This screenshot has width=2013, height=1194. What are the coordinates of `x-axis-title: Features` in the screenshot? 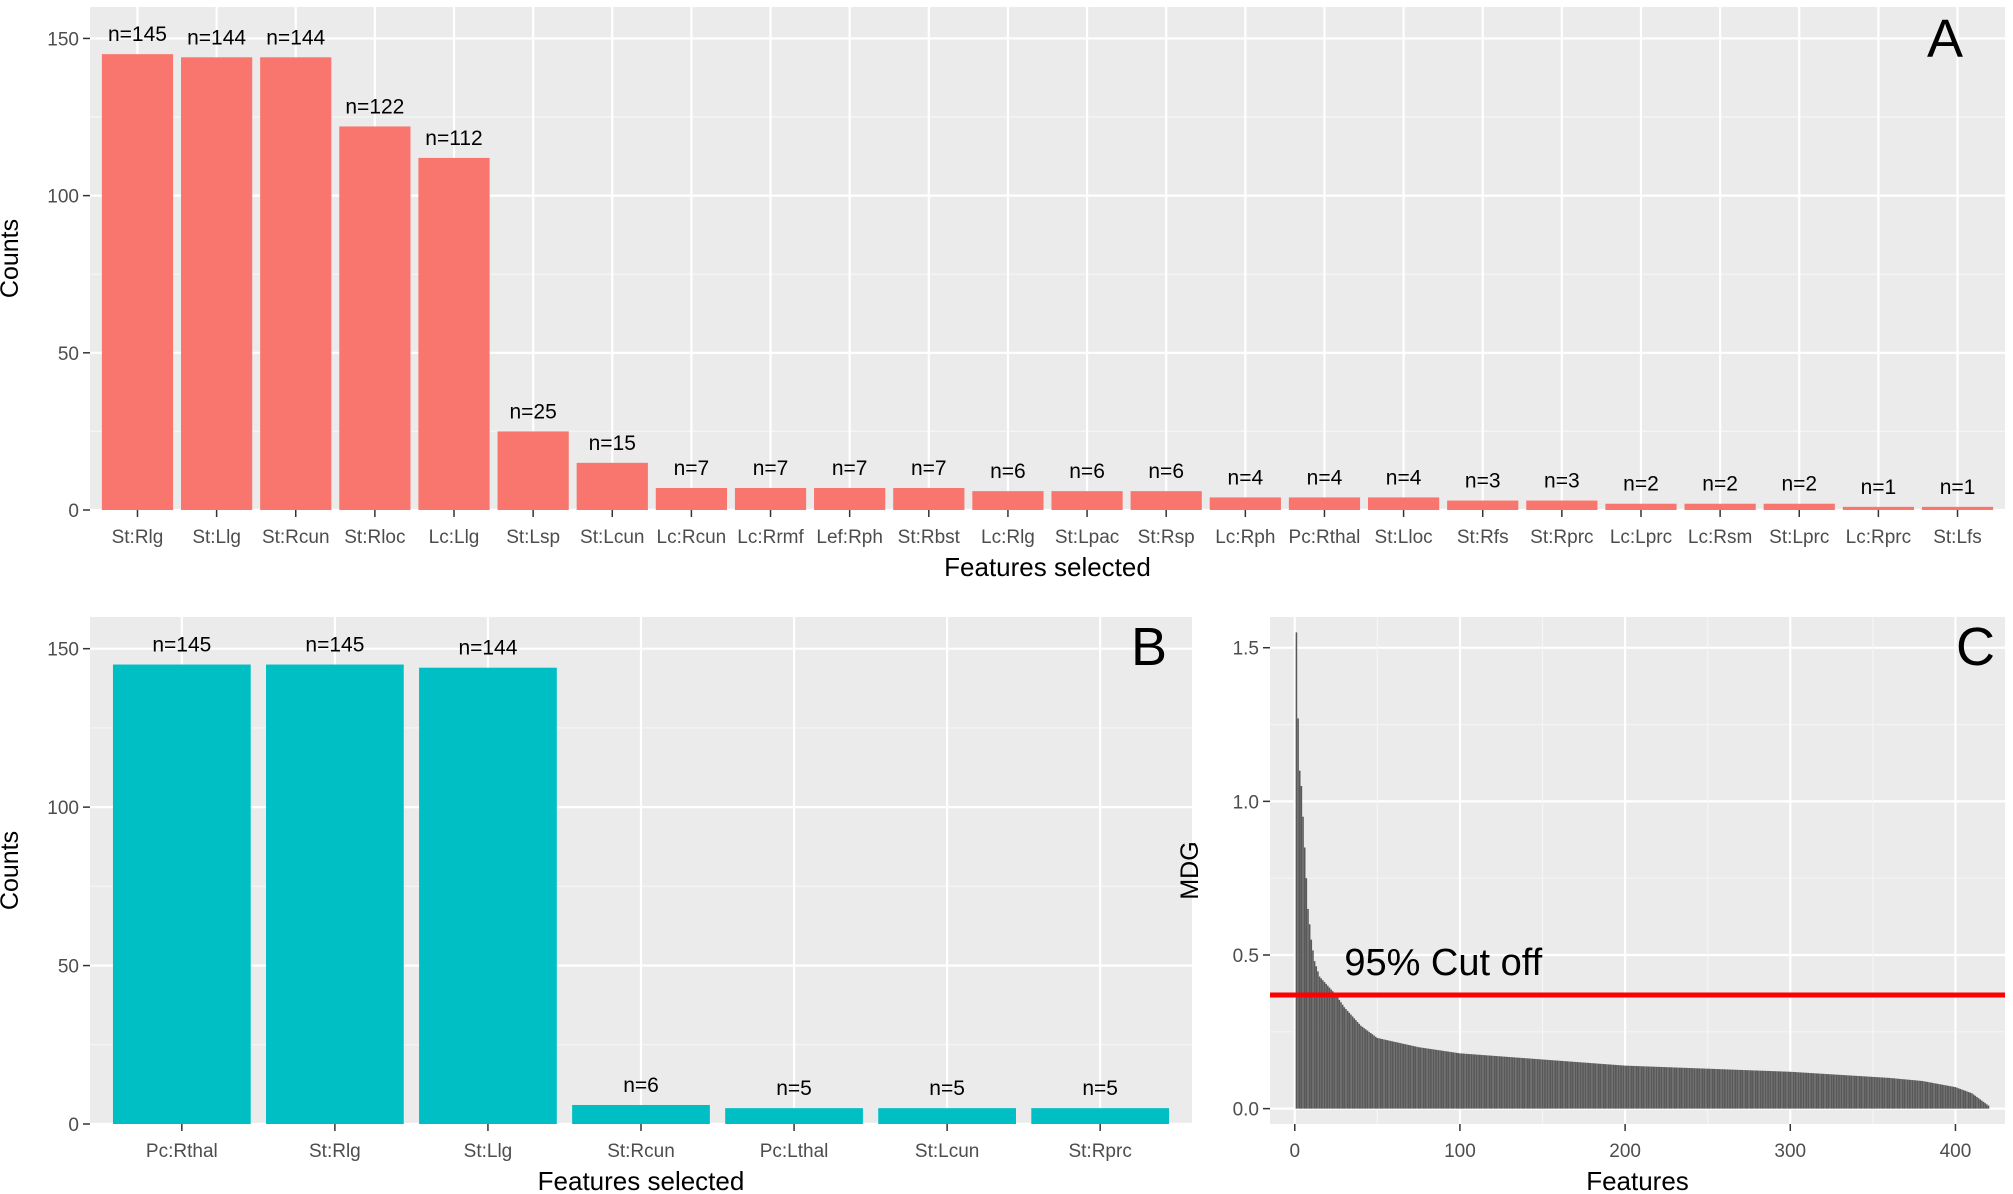 It's located at (1637, 1180).